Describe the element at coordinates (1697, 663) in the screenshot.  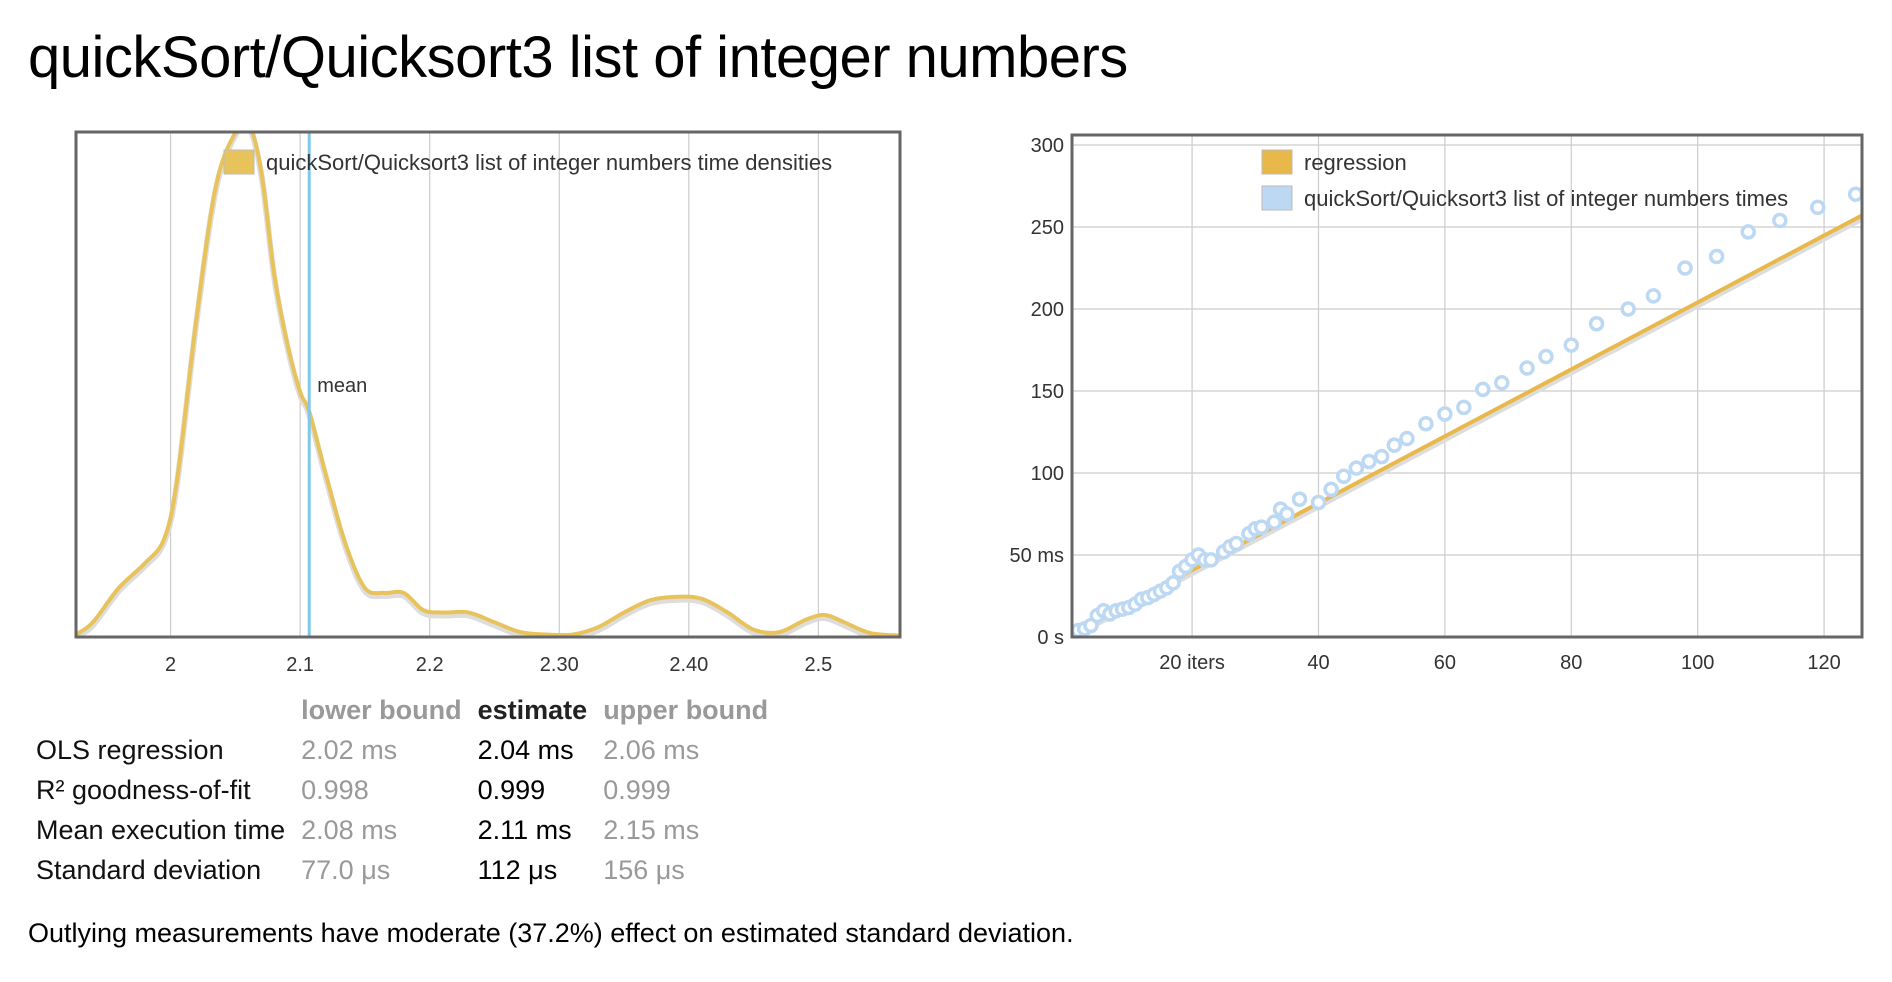
I see `regression-x-tick-label: 100` at that location.